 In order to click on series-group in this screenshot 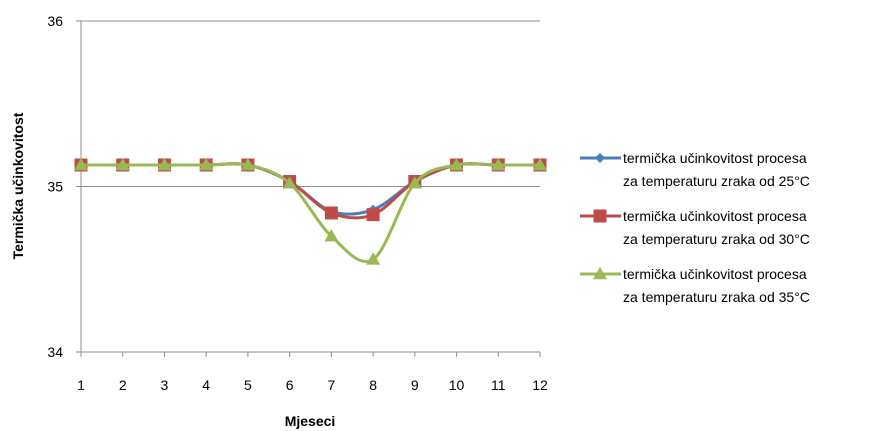, I will do `click(310, 211)`.